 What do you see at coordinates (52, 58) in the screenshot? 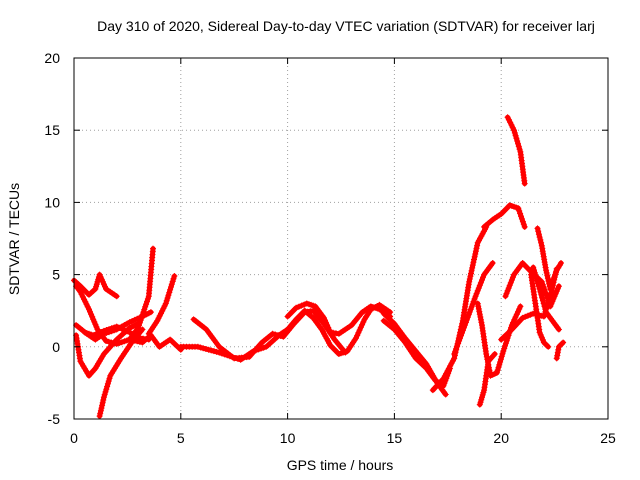
I see `y-tick-label: 20` at bounding box center [52, 58].